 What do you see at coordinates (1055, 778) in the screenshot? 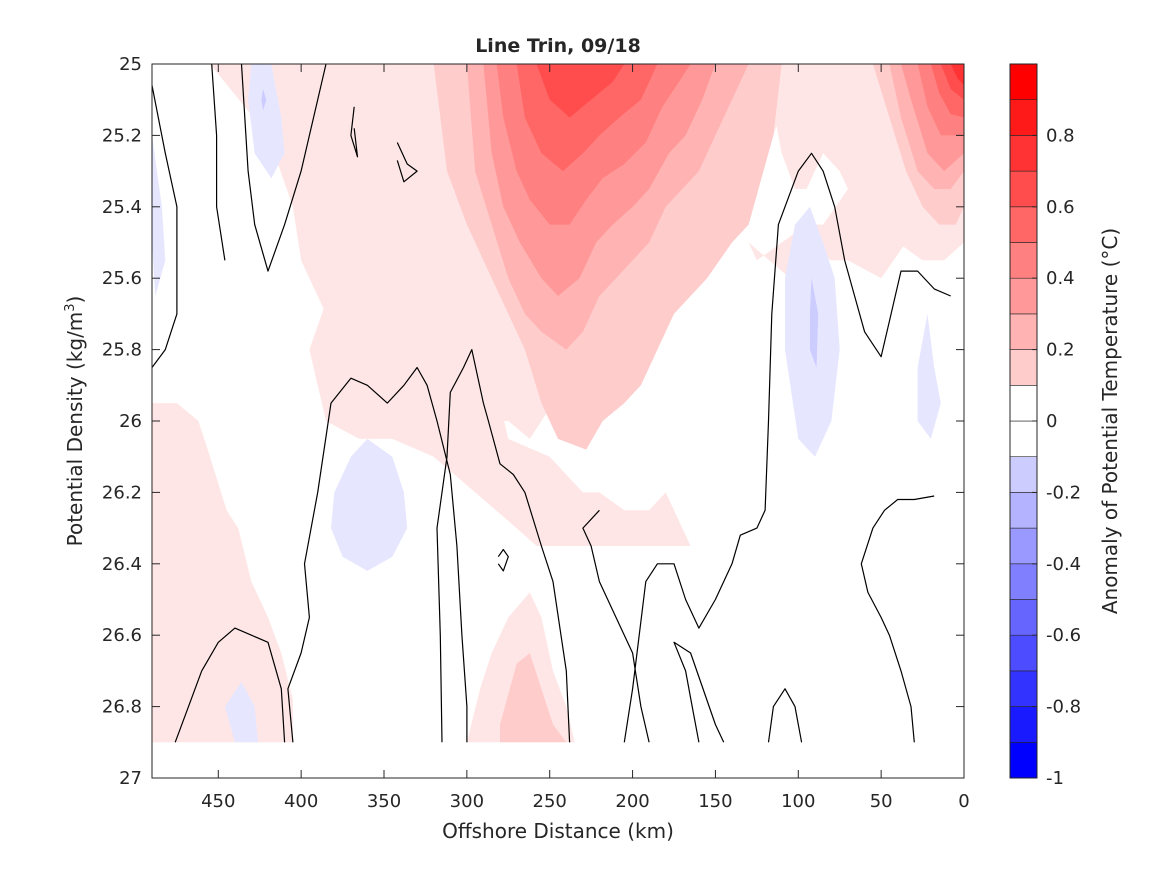
I see `colorbar-tick-label: -1` at bounding box center [1055, 778].